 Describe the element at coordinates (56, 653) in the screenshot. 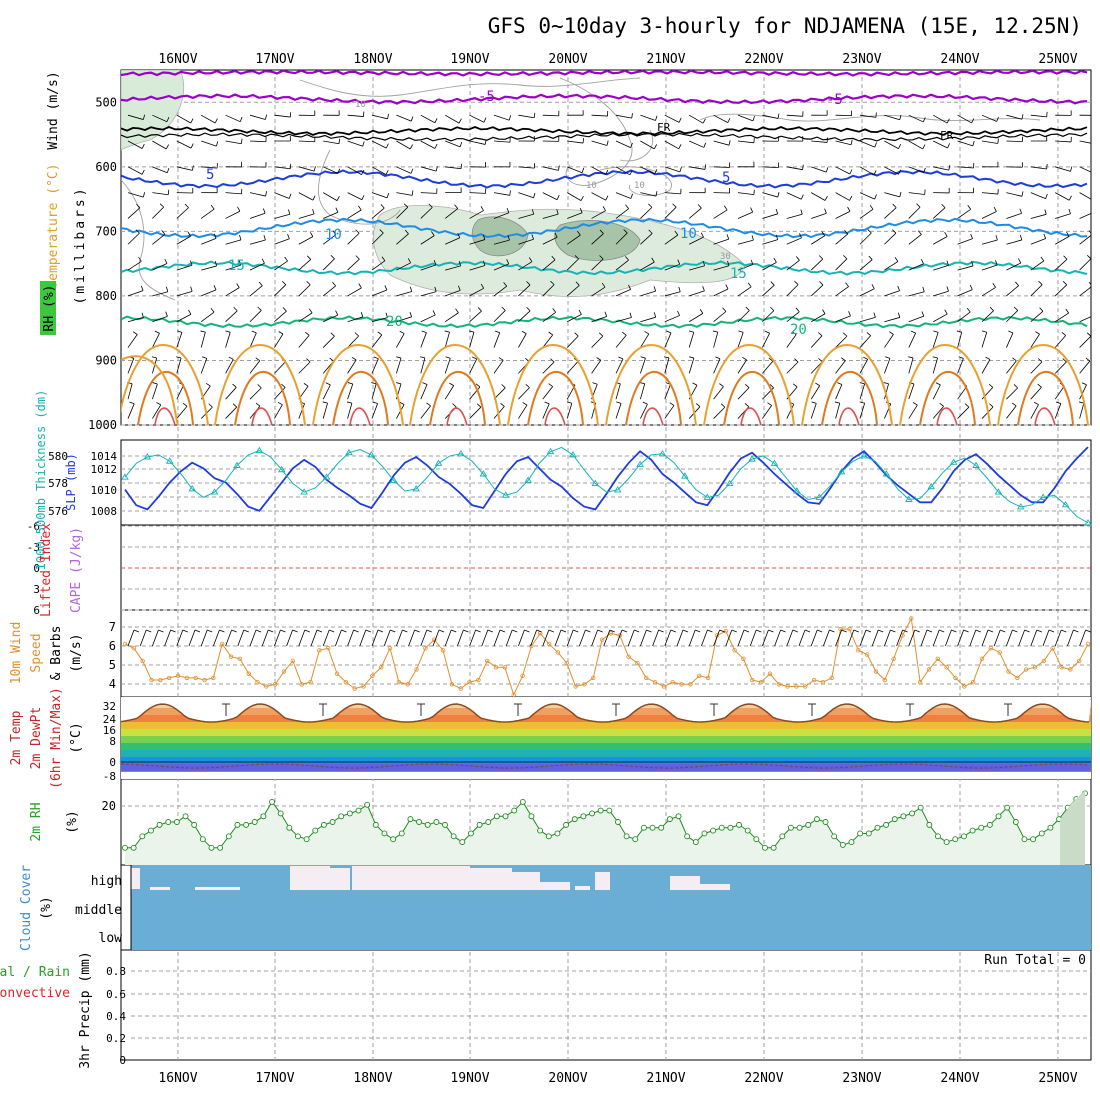

I see `w10-title-3: & Barbs` at that location.